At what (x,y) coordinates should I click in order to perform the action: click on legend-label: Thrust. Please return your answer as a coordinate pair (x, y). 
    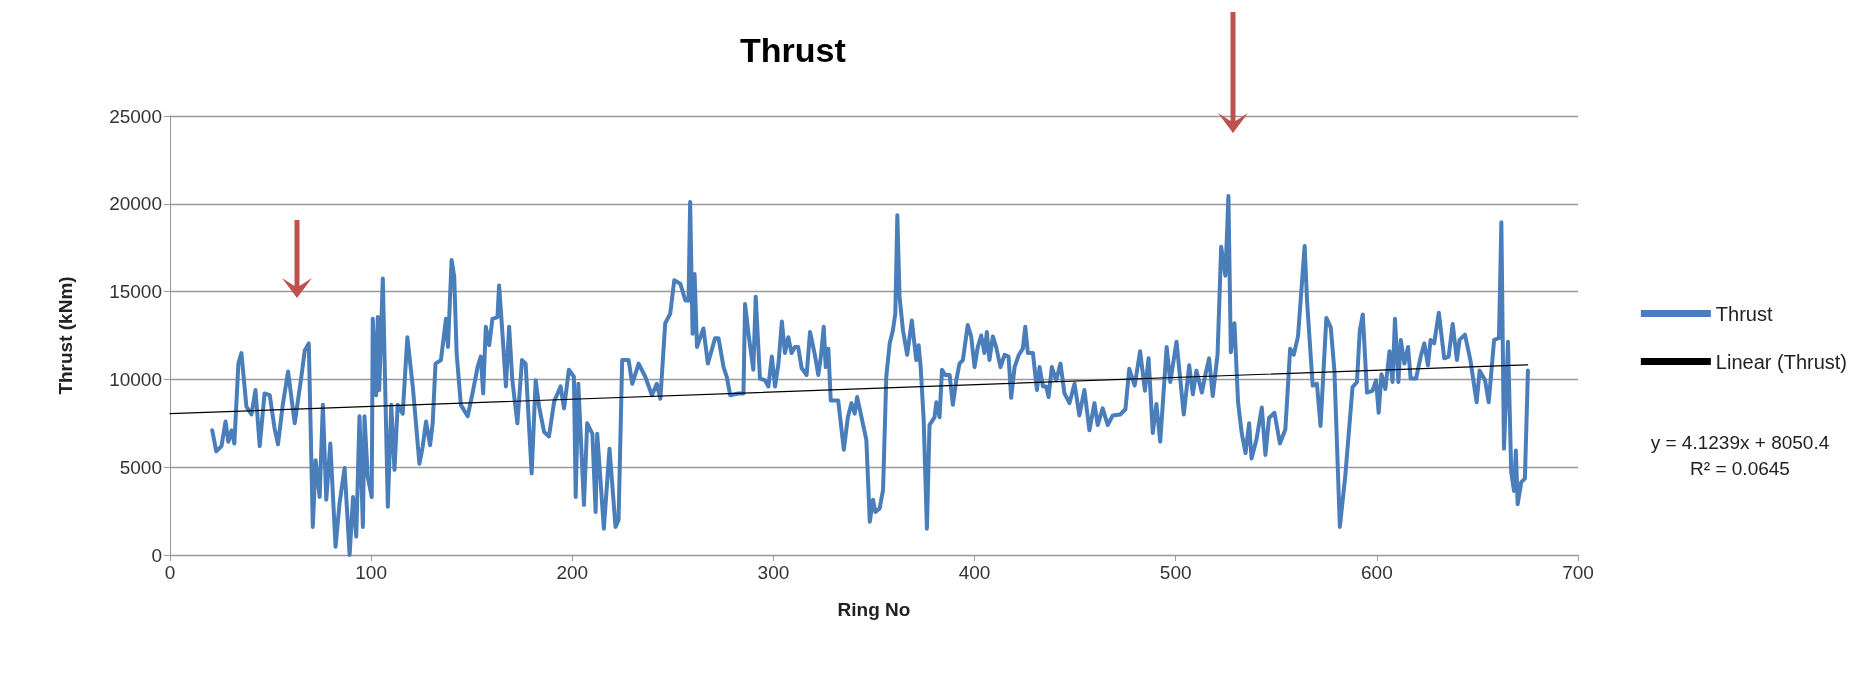
    Looking at the image, I should click on (1744, 313).